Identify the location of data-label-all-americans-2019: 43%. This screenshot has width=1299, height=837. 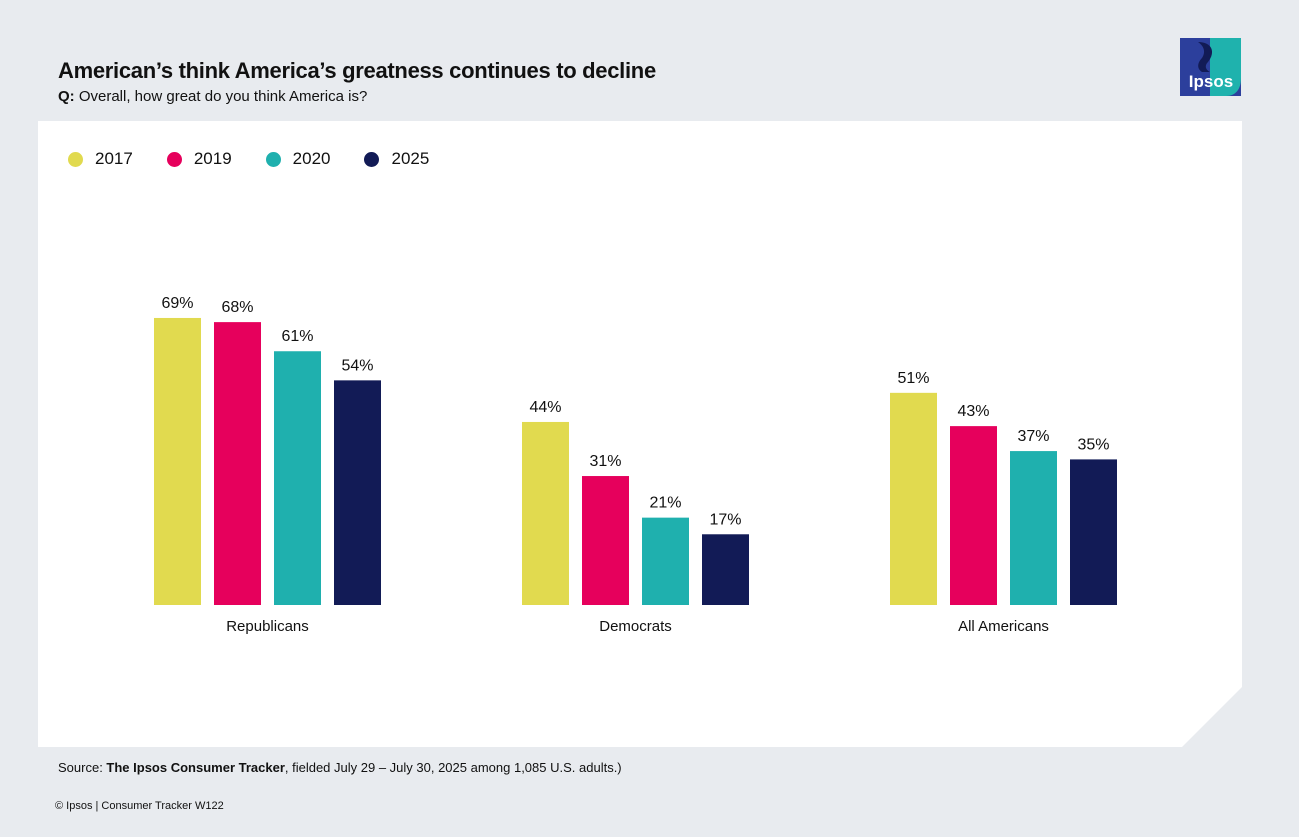
(973, 411).